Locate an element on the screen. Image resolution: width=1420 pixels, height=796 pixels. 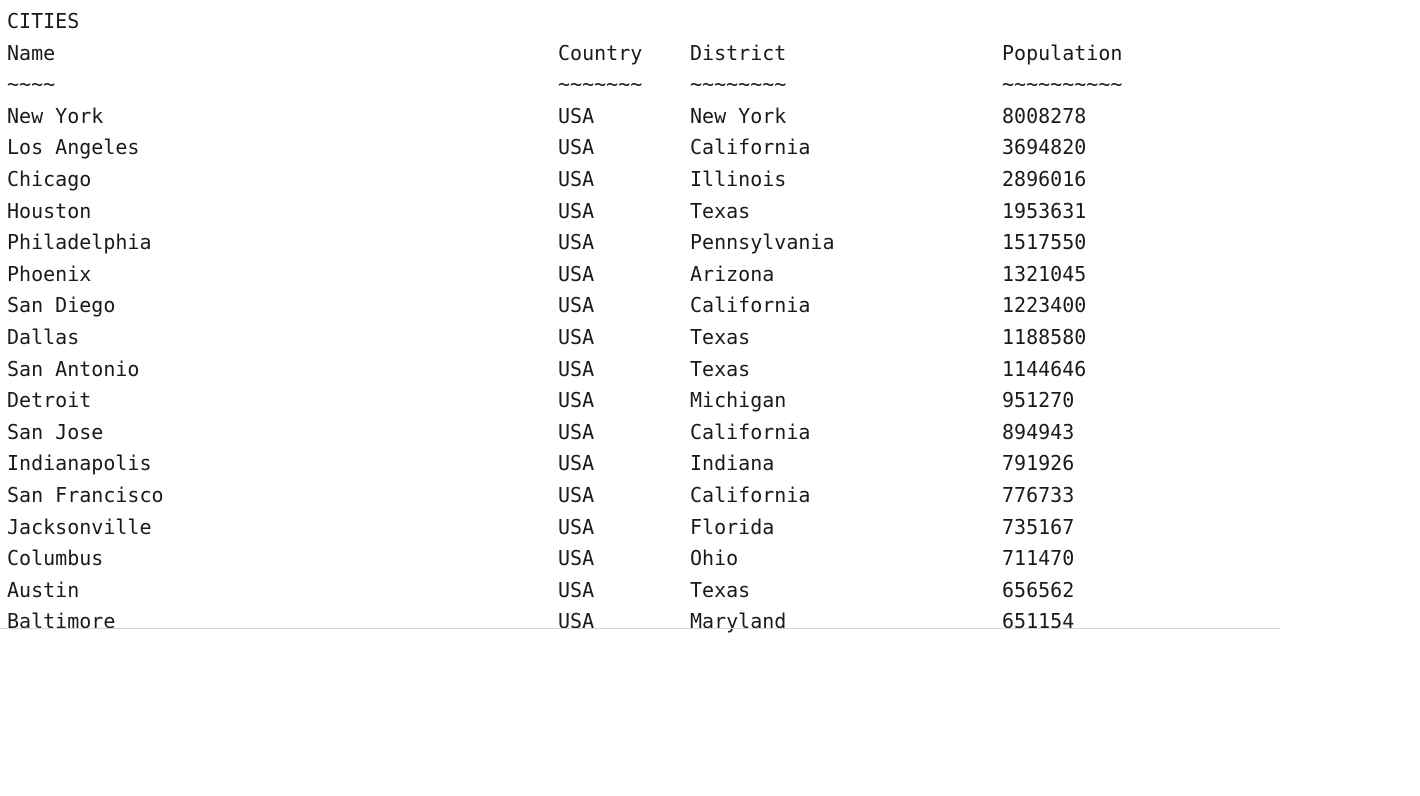
table-row: Dallas USA Texas 1188580 is located at coordinates (657, 338).